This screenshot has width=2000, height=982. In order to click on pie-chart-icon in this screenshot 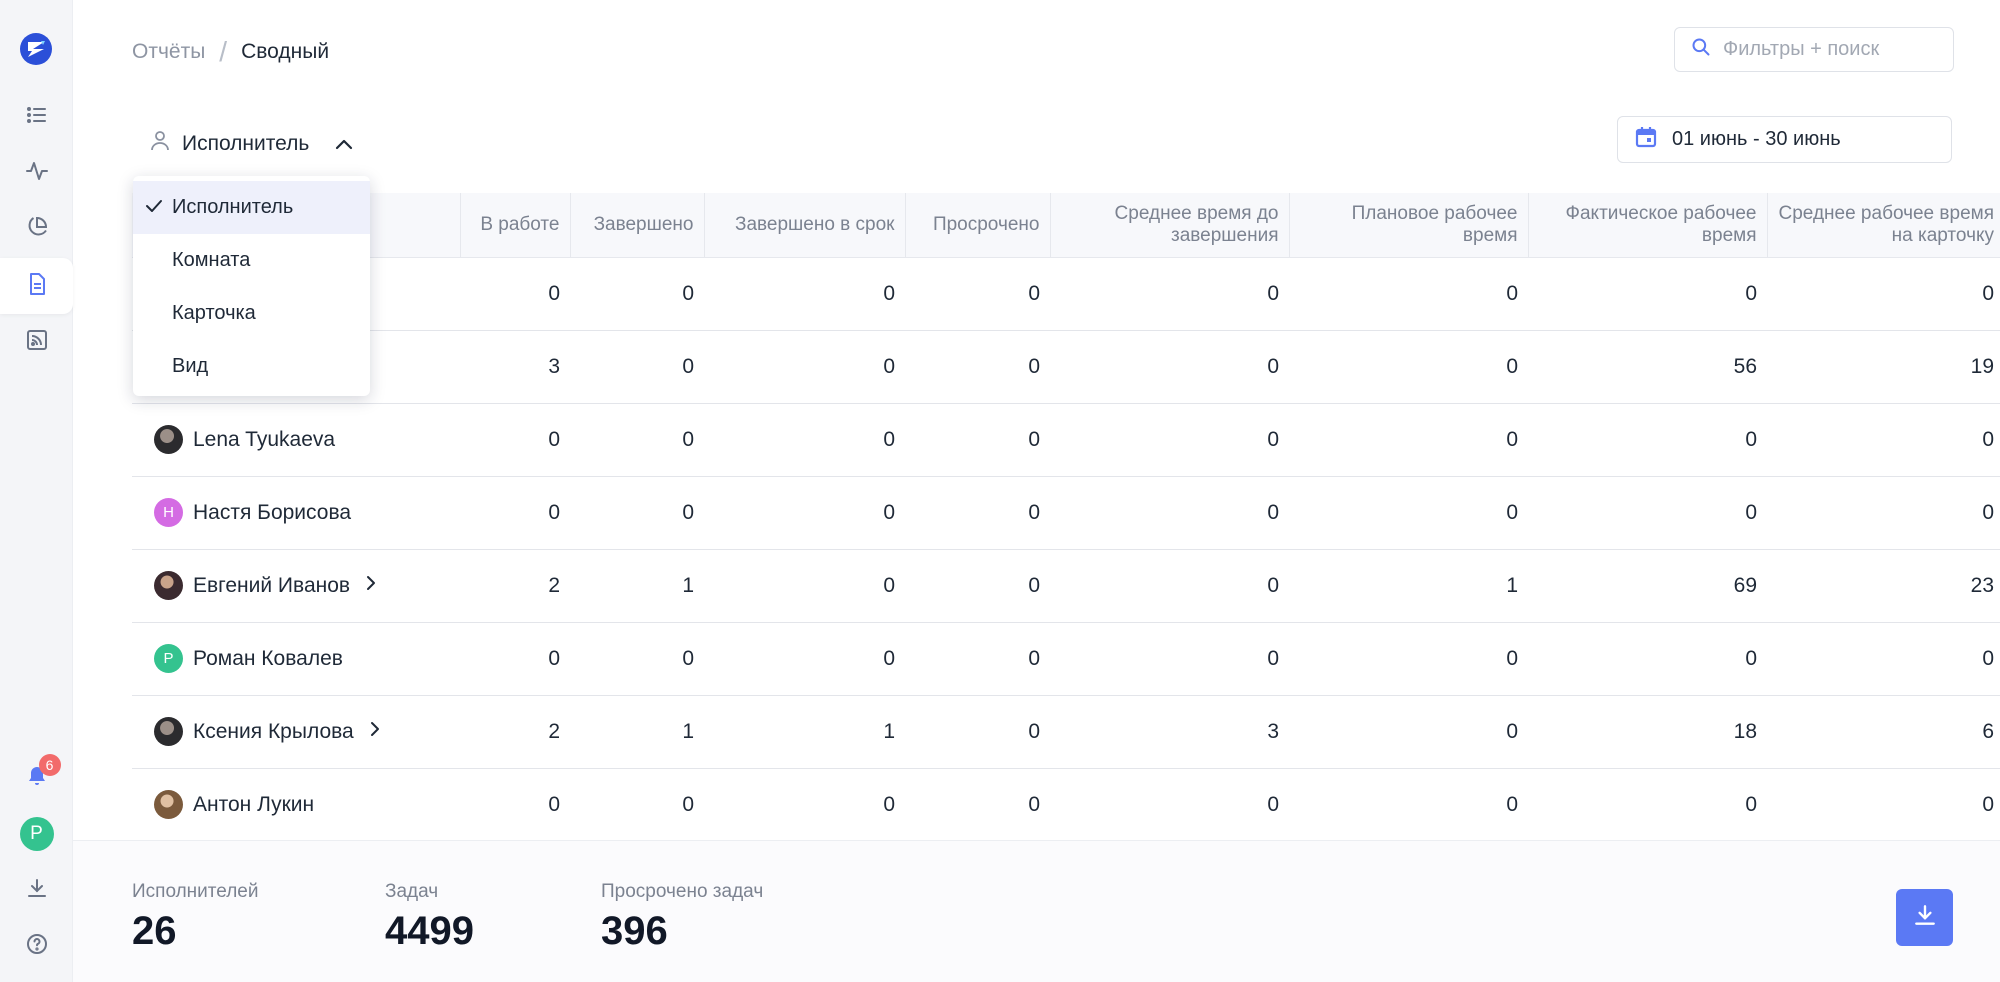, I will do `click(37, 229)`.